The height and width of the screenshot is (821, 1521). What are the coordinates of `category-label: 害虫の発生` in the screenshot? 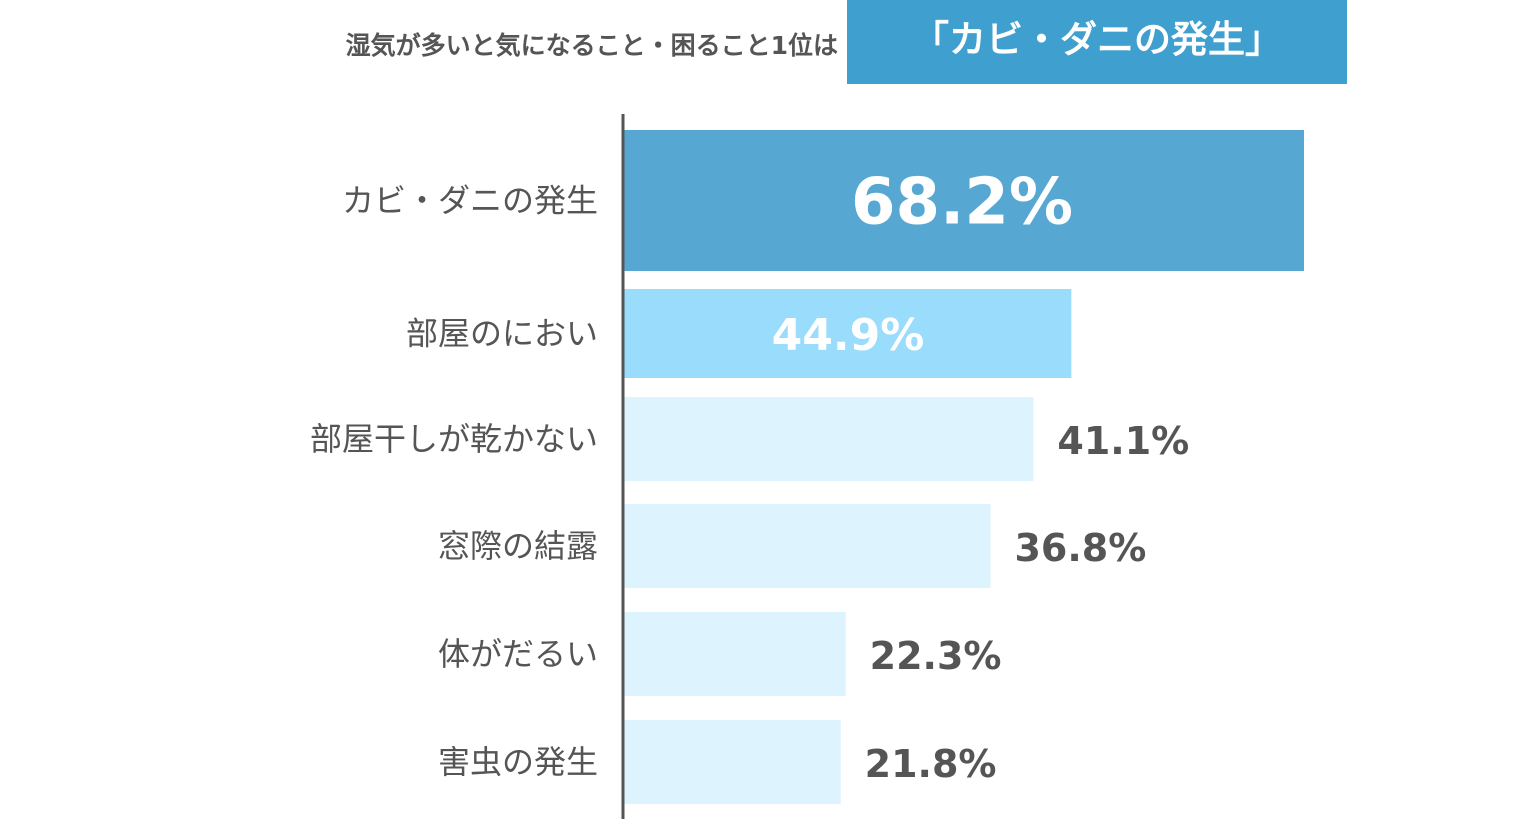 It's located at (518, 762).